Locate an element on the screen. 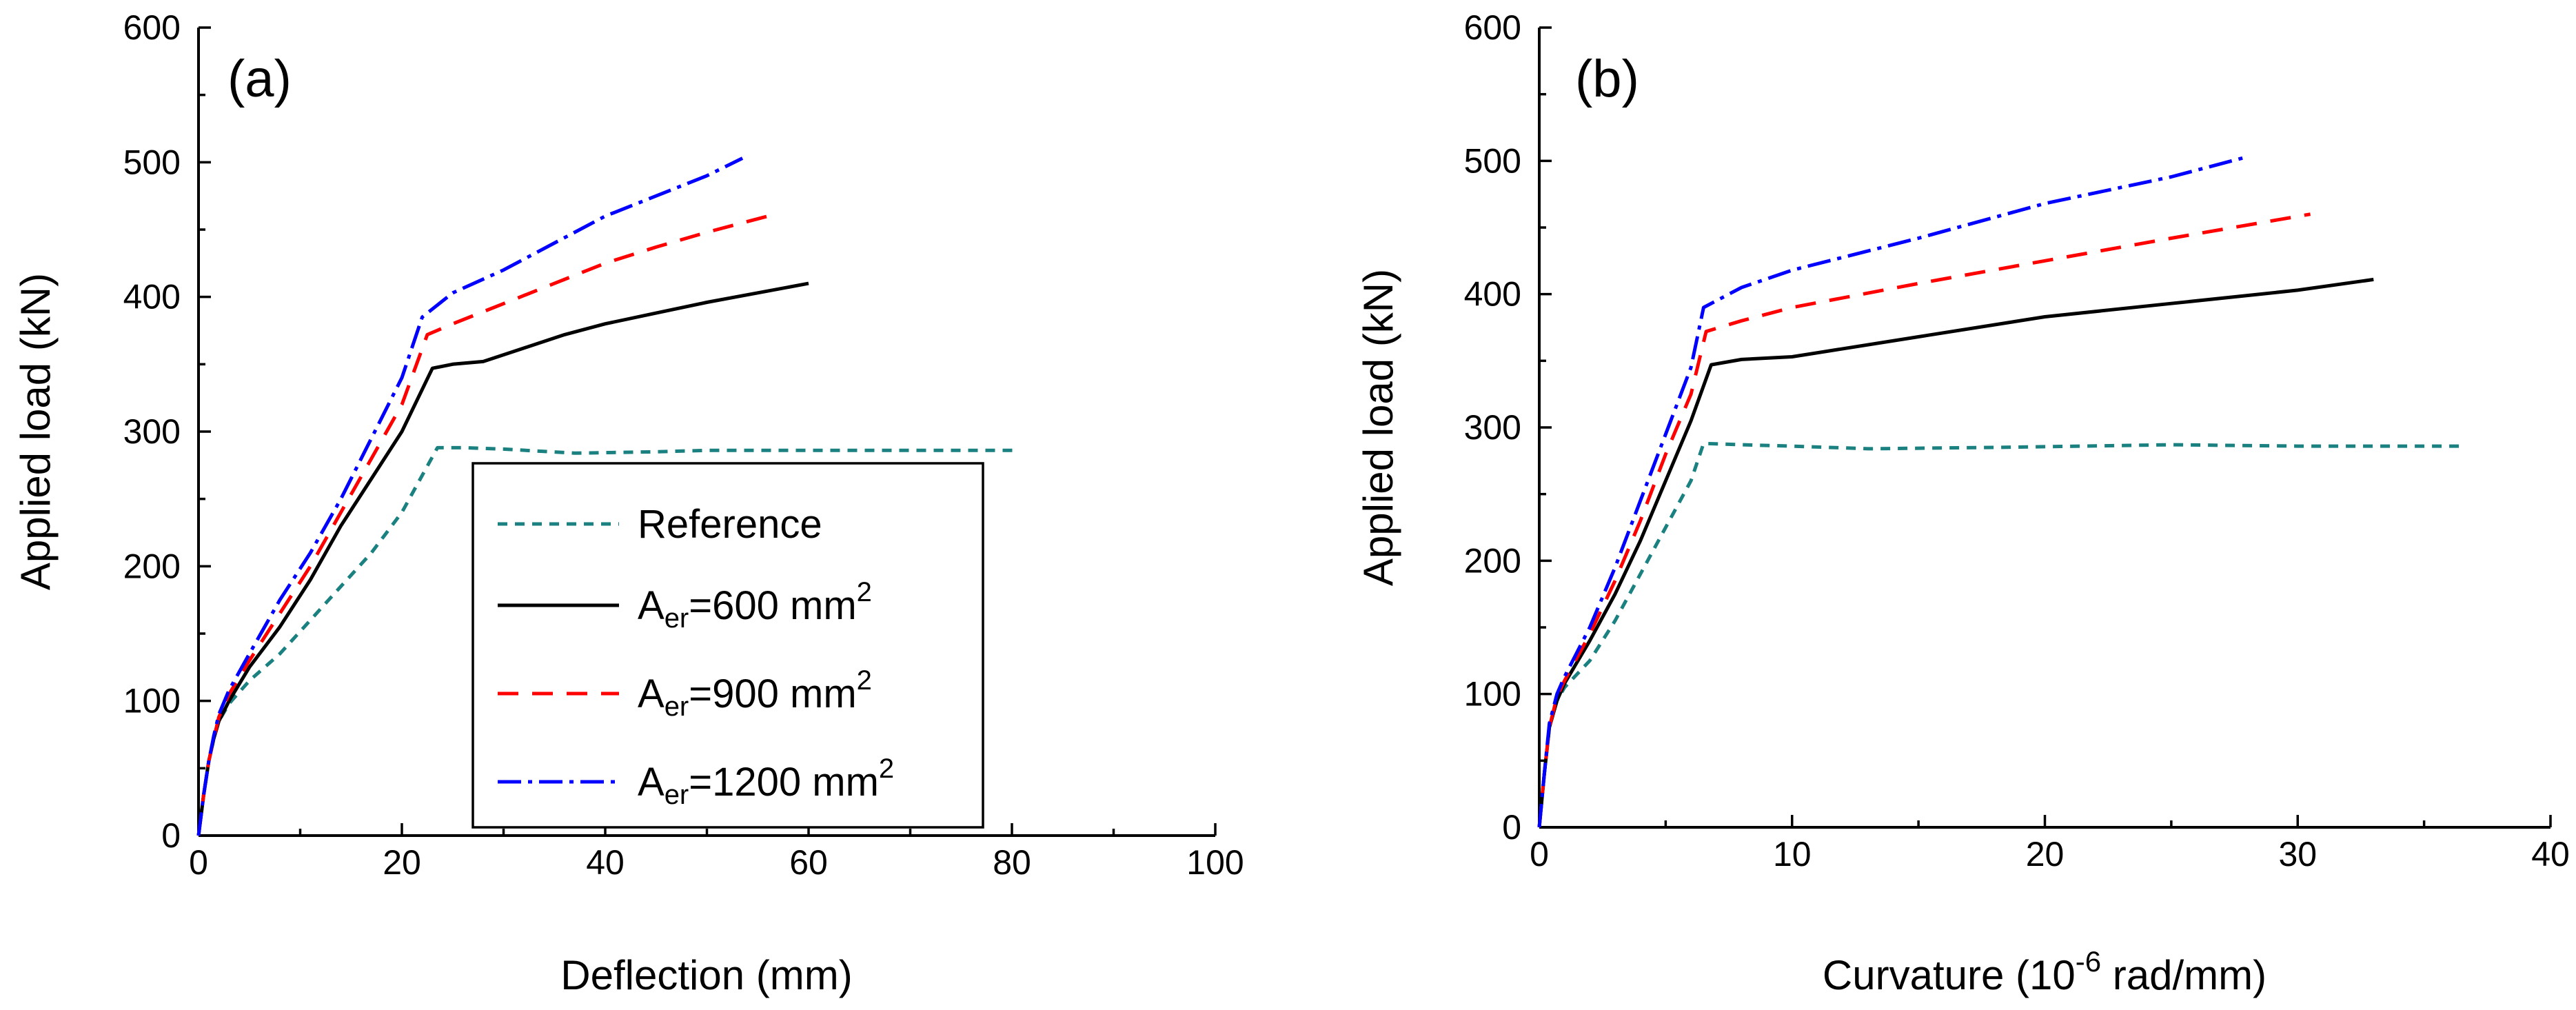  panel-b-y-tick-label: 100 is located at coordinates (1492, 694).